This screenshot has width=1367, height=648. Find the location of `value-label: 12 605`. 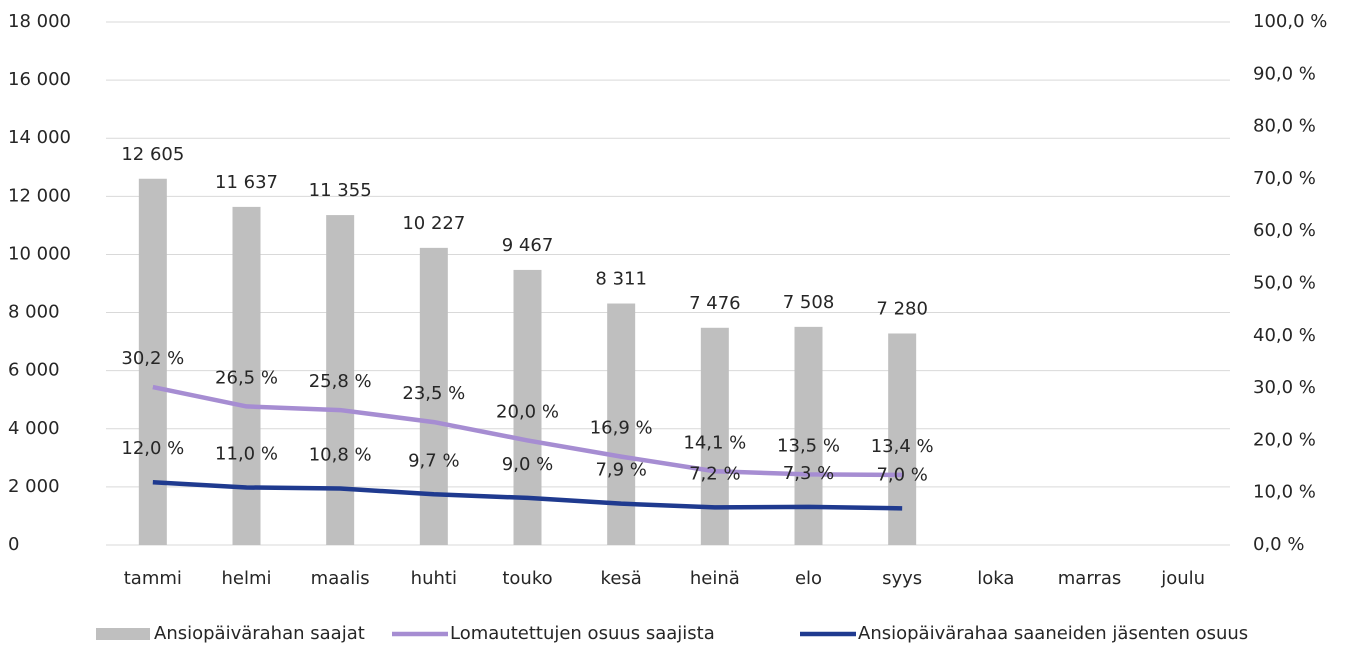

value-label: 12 605 is located at coordinates (152, 154).